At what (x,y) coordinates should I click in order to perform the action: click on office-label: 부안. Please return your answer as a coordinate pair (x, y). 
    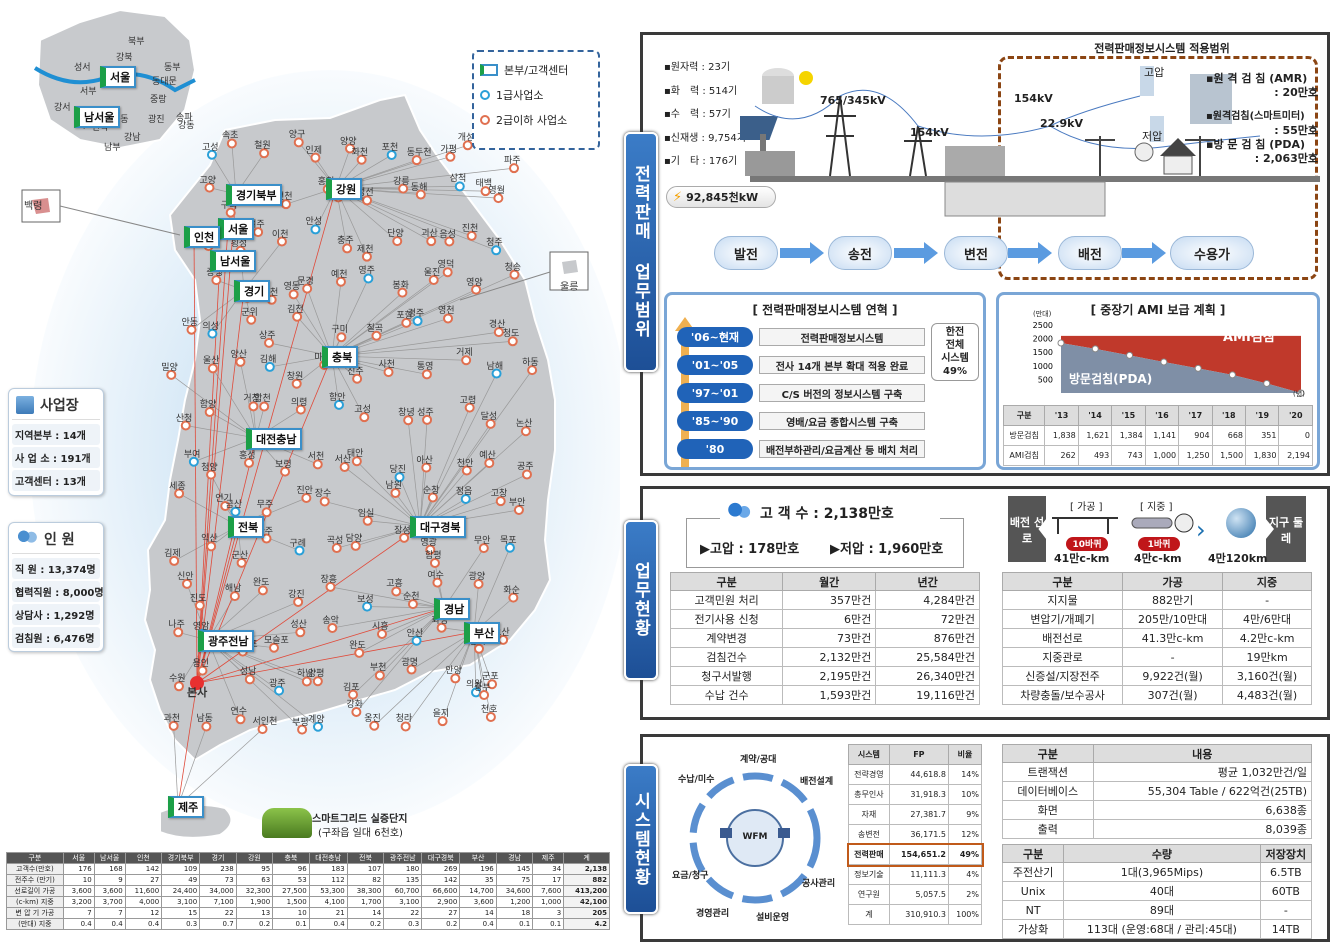
    Looking at the image, I should click on (517, 501).